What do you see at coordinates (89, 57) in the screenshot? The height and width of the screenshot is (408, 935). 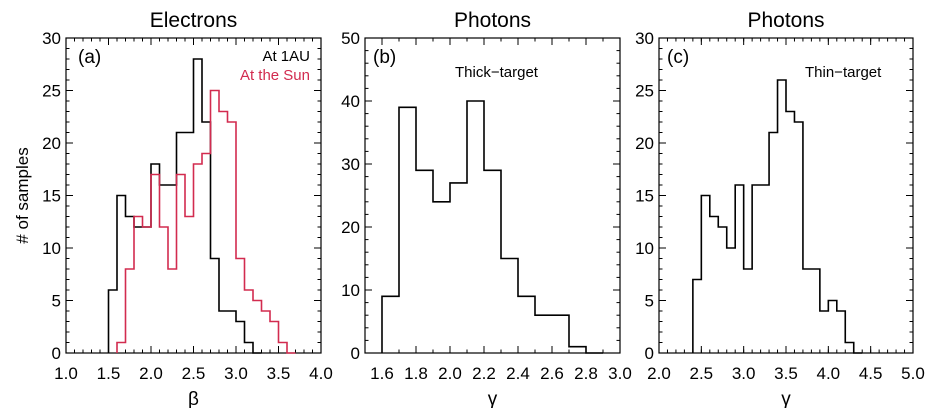 I see `panel-label: (a)` at bounding box center [89, 57].